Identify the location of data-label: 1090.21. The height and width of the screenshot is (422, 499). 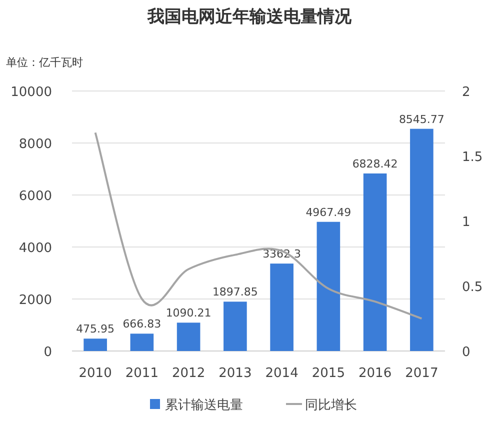
(189, 313).